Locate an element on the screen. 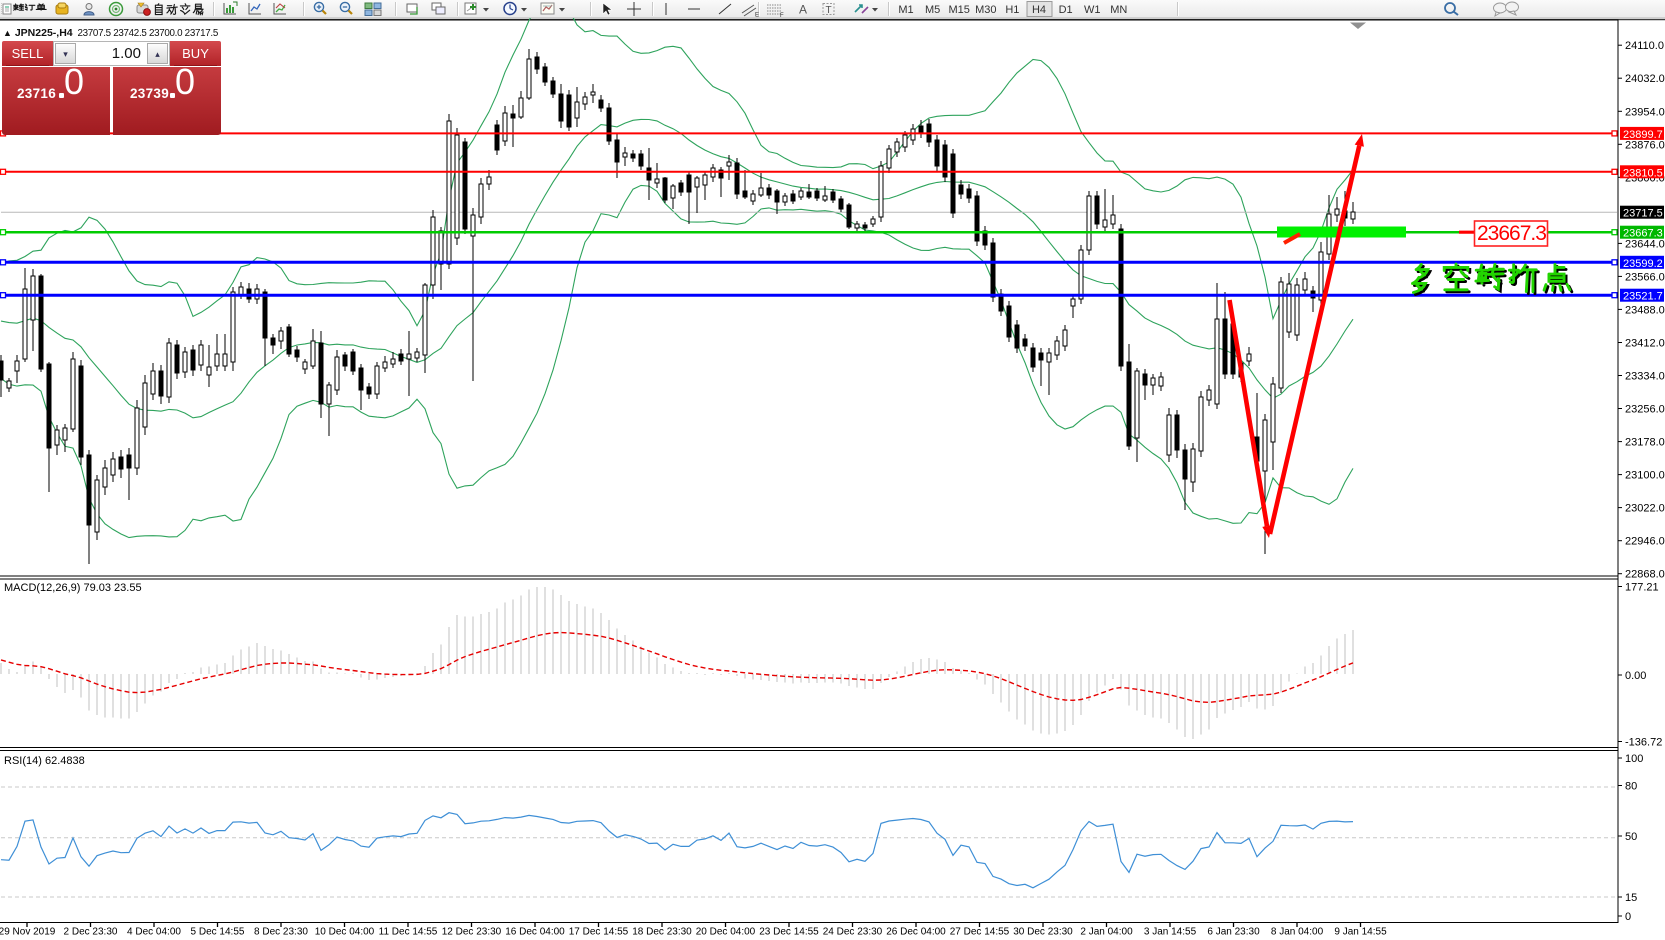  svg-text: 23488.0 is located at coordinates (1645, 310).